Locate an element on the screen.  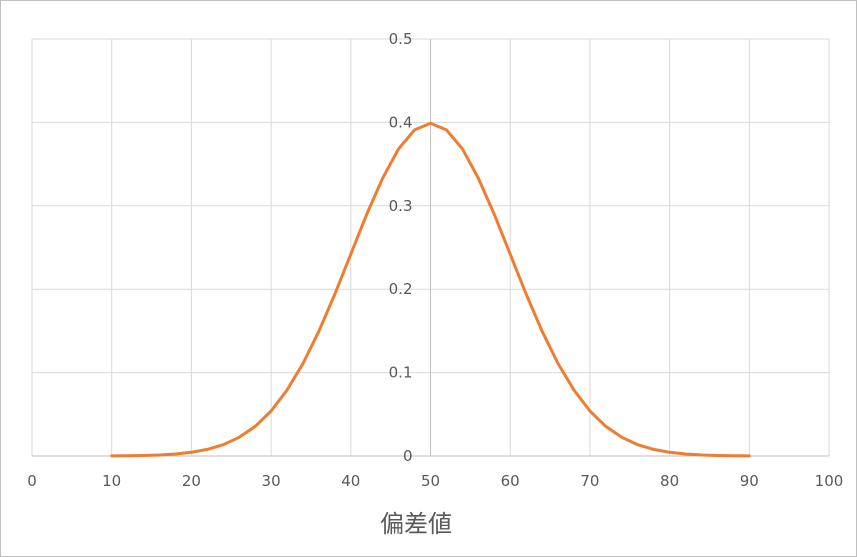
y-tick-label-0.1: 0.1 is located at coordinates (401, 373).